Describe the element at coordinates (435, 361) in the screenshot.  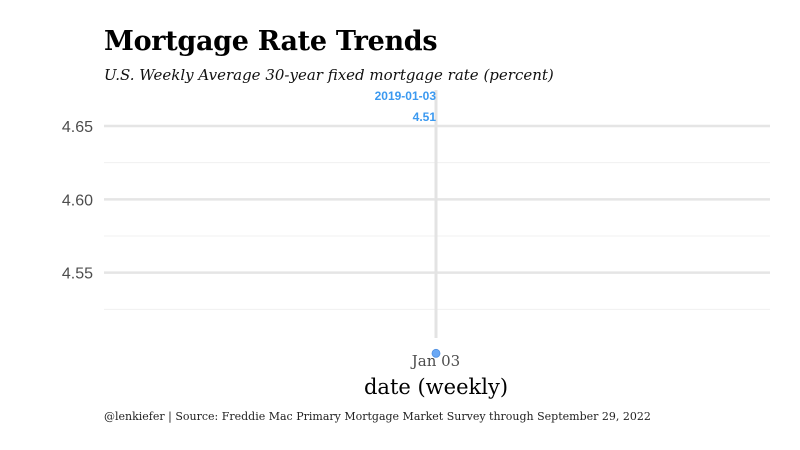
I see `x-tick-label: Jan 03` at that location.